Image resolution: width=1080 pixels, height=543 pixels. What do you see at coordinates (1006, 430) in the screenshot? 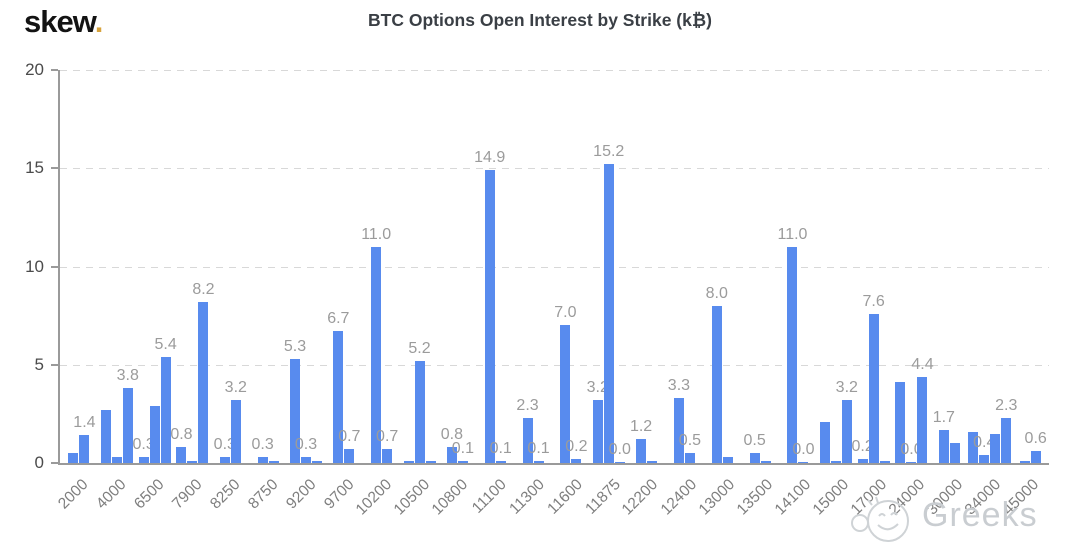
I see `bar: 2.3` at bounding box center [1006, 430].